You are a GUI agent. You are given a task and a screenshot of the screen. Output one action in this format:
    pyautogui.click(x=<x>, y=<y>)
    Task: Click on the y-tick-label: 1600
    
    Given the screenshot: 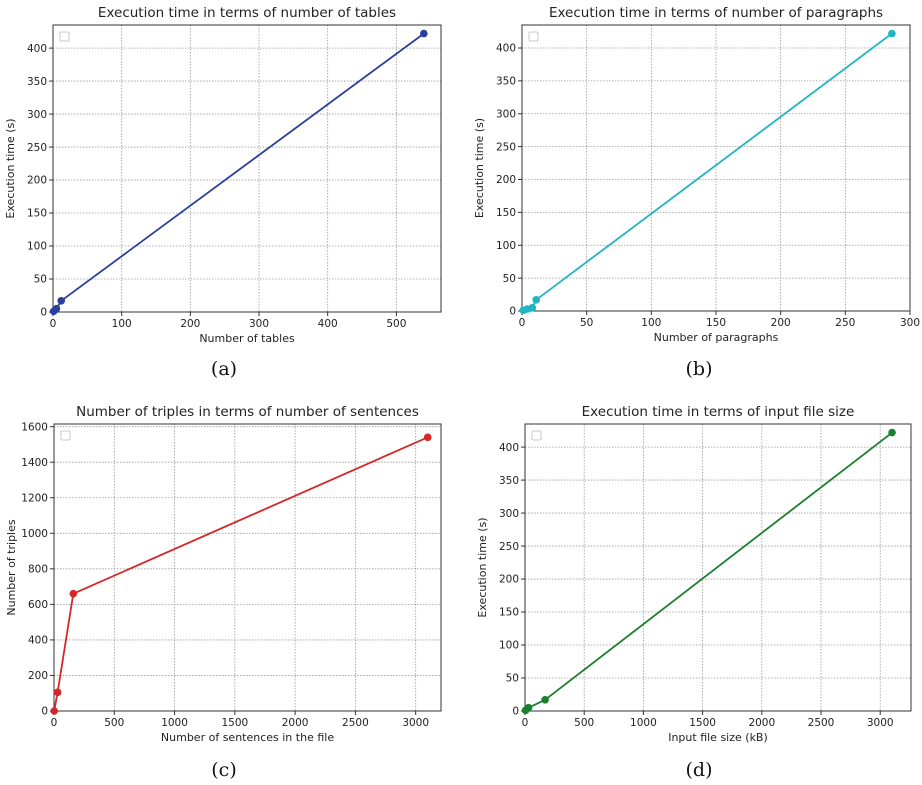 What is the action you would take?
    pyautogui.click(x=34, y=427)
    